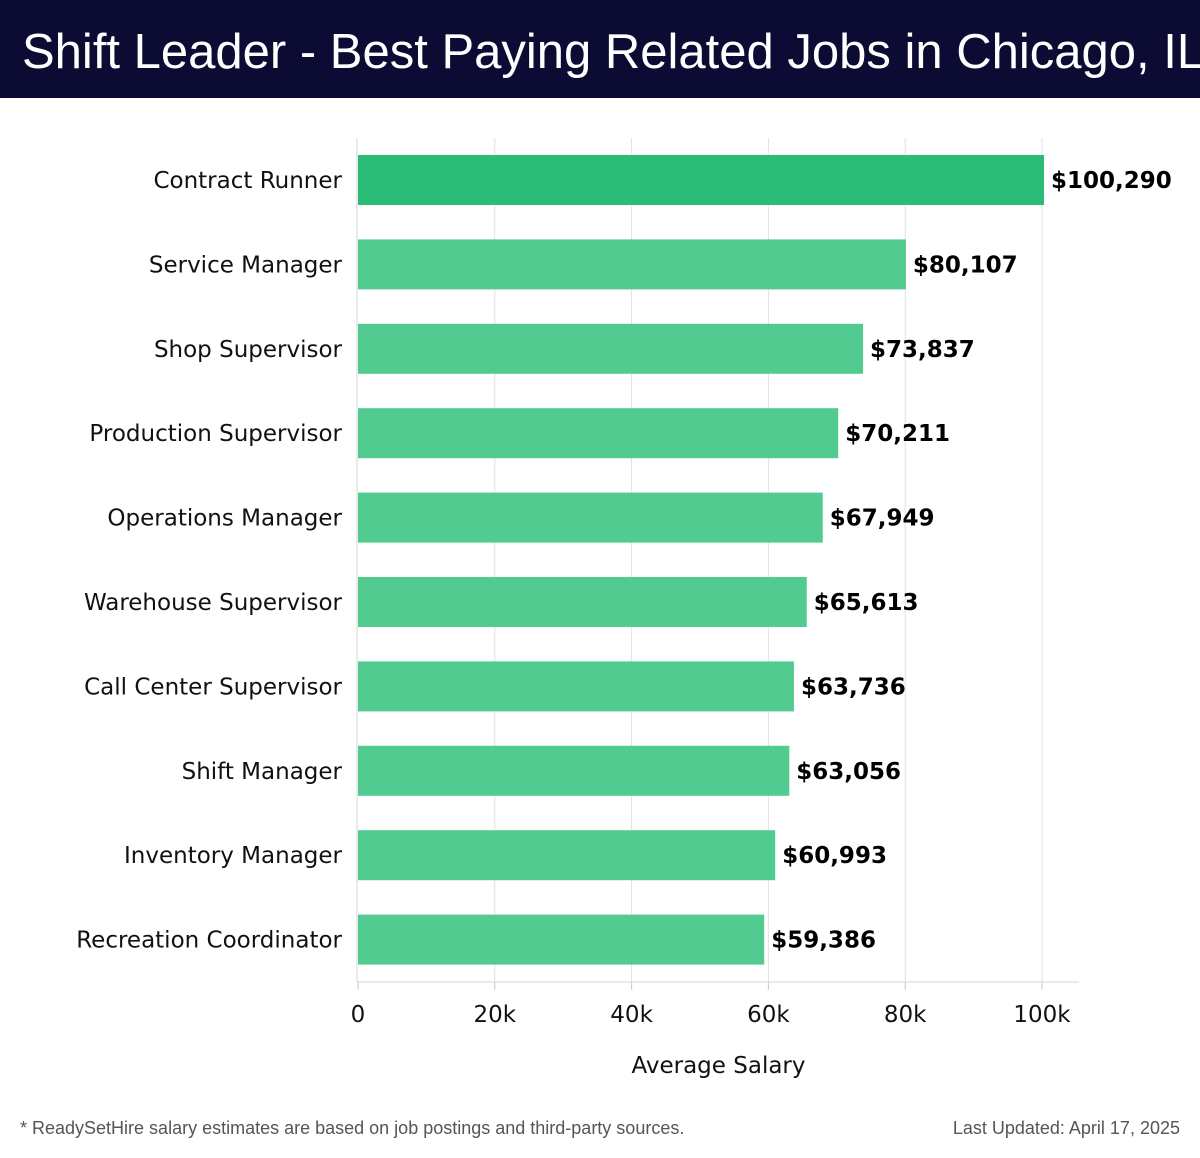  What do you see at coordinates (882, 519) in the screenshot?
I see `data-label: $67,949` at bounding box center [882, 519].